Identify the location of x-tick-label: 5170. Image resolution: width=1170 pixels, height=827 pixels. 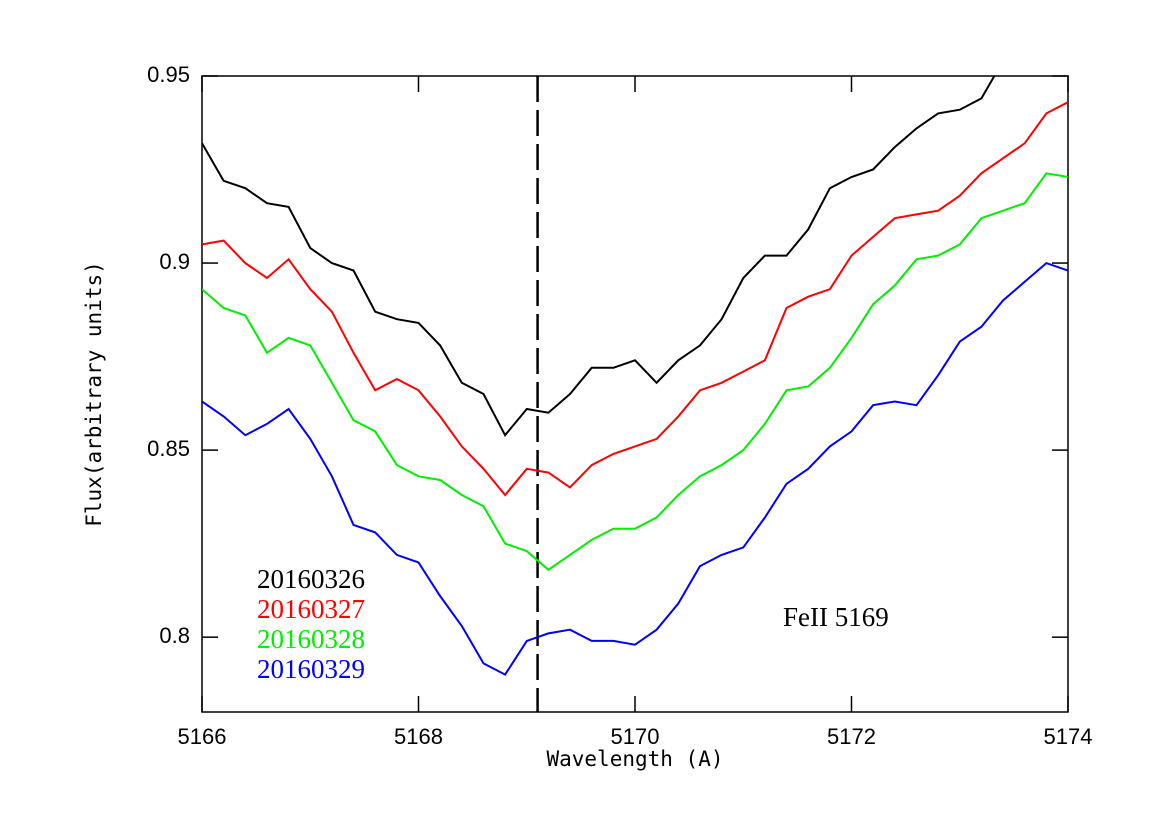
(635, 736).